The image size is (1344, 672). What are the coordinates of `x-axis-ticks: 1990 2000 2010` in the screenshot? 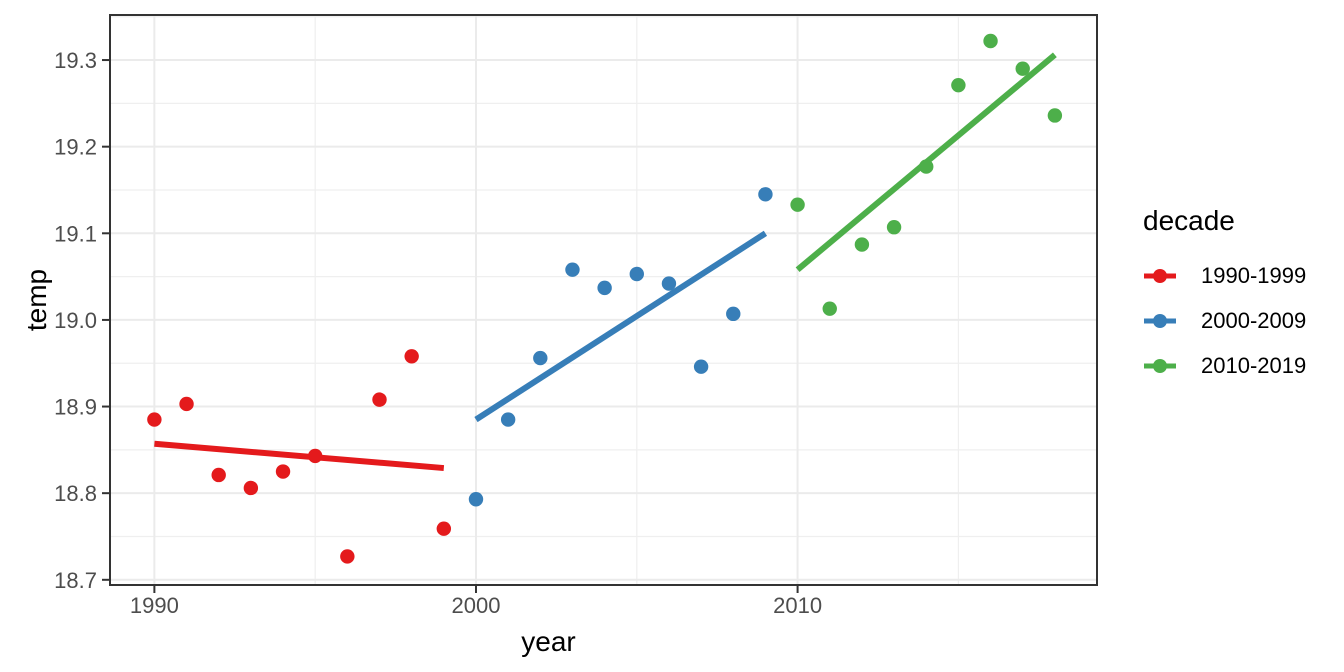 It's located at (476, 601).